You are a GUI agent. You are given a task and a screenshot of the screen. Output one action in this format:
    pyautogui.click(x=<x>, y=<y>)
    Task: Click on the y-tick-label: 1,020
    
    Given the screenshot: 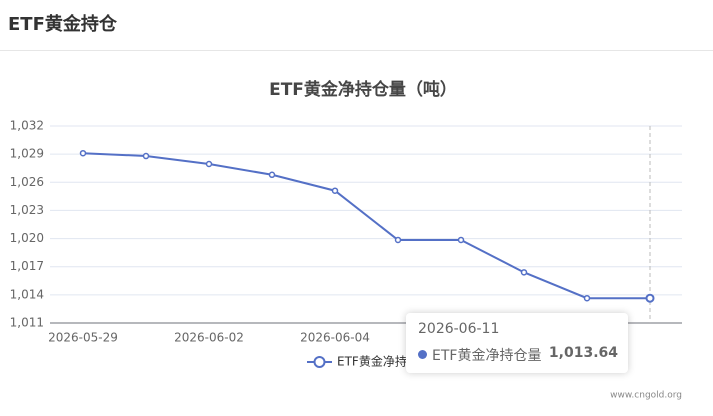 What is the action you would take?
    pyautogui.click(x=27, y=238)
    